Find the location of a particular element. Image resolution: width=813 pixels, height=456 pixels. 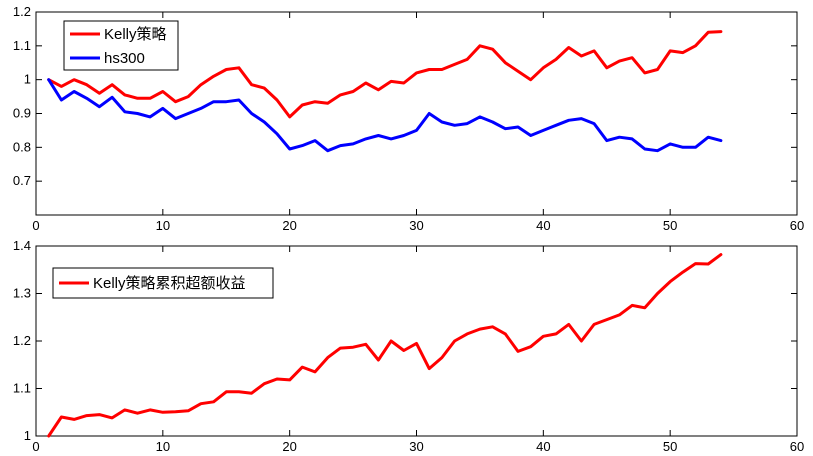

y-tick-label-top-5: 1.2 is located at coordinates (22, 11).